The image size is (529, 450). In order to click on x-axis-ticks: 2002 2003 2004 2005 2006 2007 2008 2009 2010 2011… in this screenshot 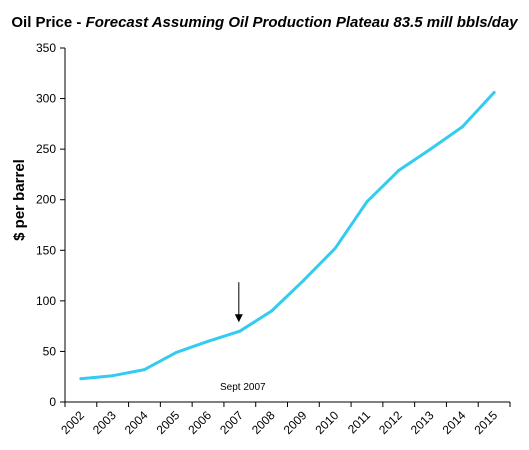, I will do `click(284, 419)`.